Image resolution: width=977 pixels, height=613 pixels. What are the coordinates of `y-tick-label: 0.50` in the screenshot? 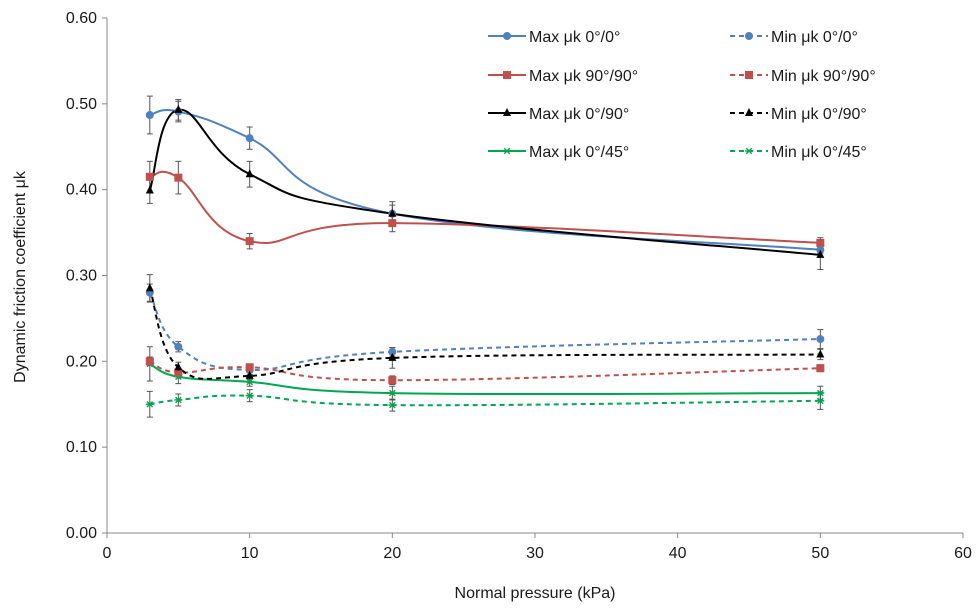 It's located at (81, 104).